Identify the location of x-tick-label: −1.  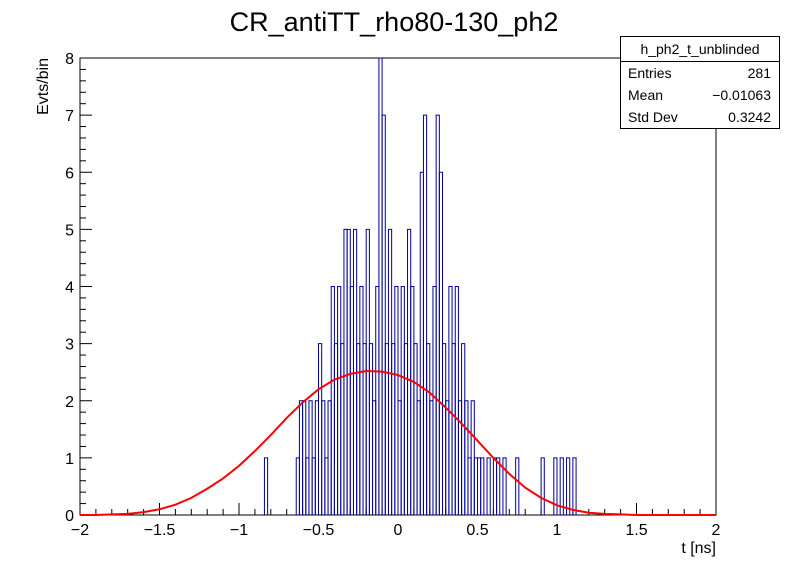
(239, 530).